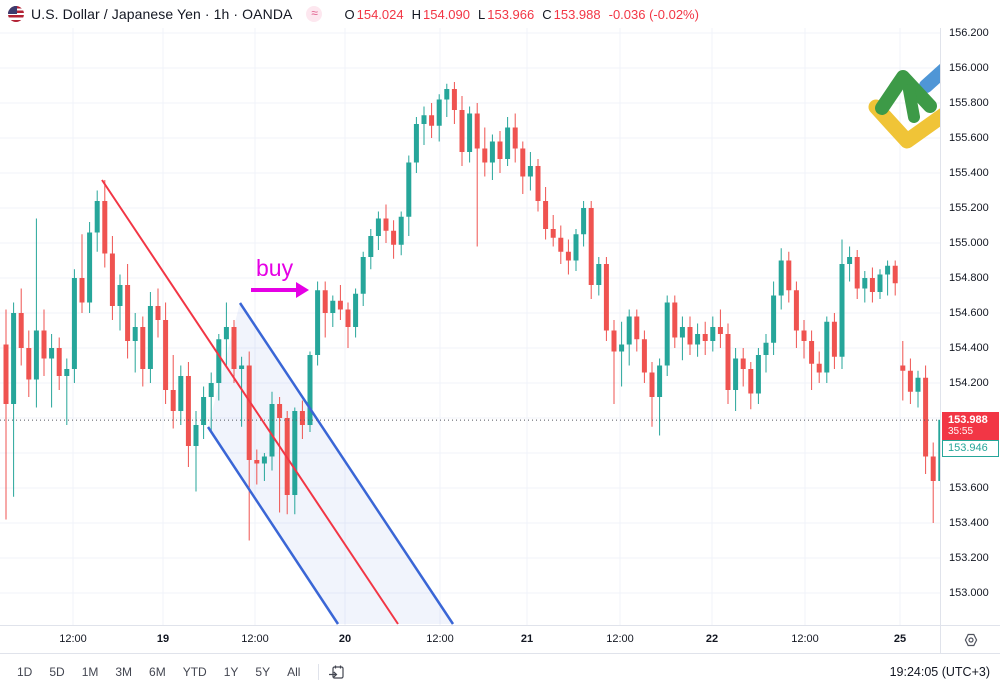  What do you see at coordinates (273, 525) in the screenshot?
I see `channel-lower-line` at bounding box center [273, 525].